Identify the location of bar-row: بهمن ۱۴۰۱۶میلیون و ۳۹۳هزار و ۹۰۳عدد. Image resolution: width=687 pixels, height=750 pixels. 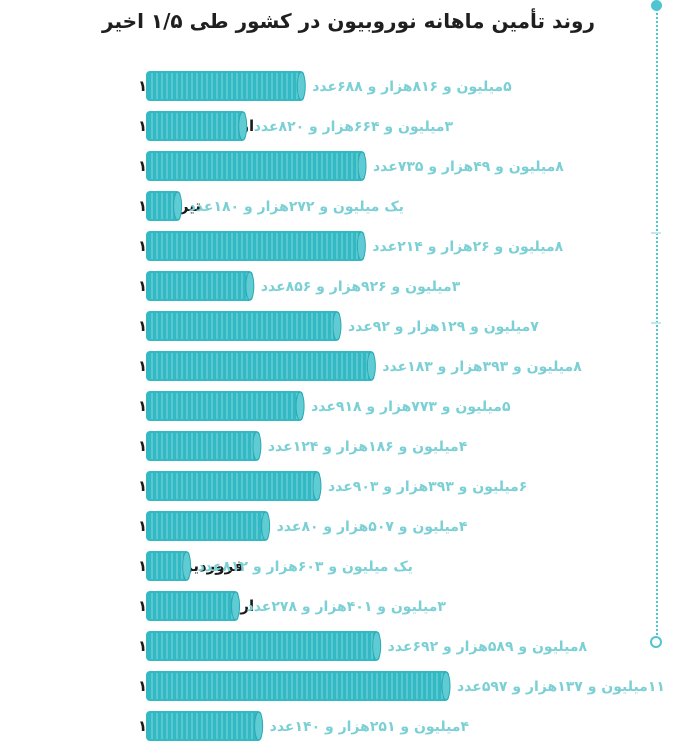
(332, 486).